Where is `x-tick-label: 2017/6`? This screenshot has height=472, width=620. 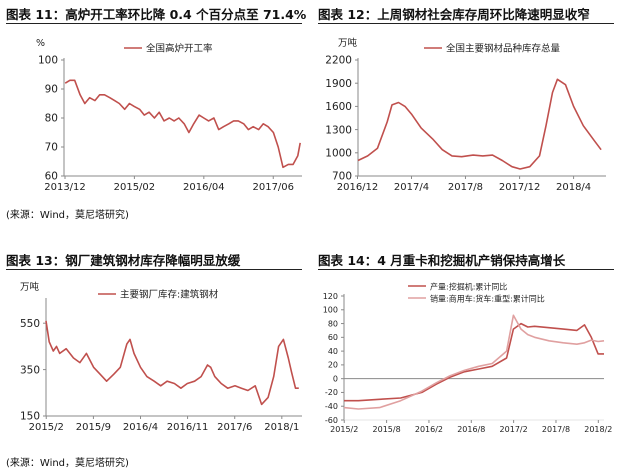
x-tick-label: 2017/6 is located at coordinates (234, 427).